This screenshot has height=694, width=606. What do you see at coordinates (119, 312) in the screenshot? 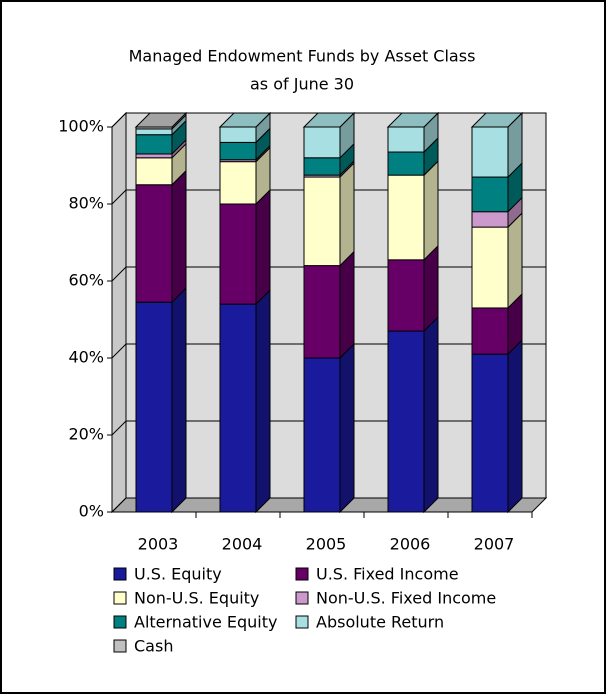
I see `side-wall` at bounding box center [119, 312].